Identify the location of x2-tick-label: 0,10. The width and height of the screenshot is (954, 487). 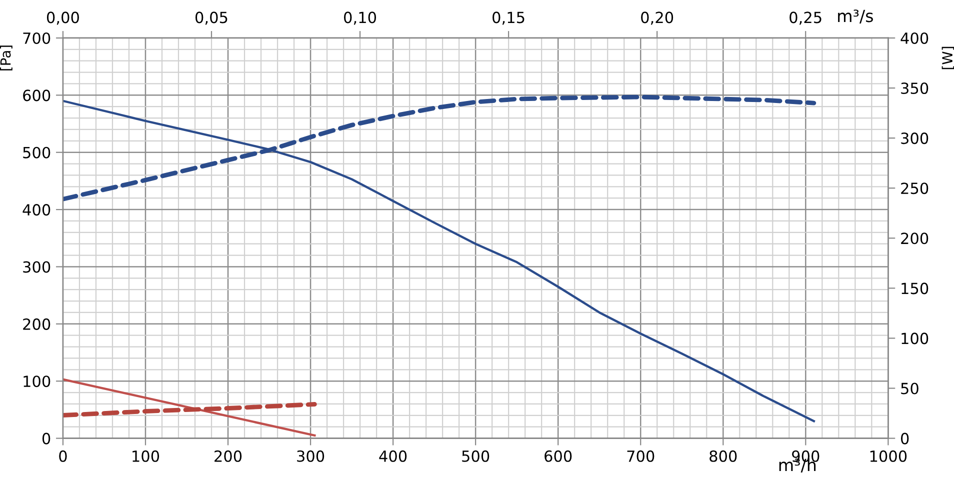
(360, 18).